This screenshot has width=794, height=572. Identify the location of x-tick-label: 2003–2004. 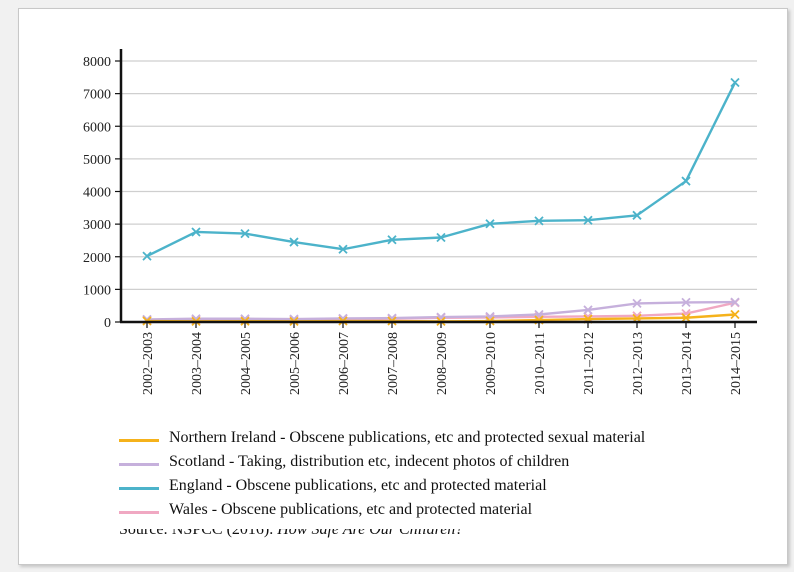
(197, 363).